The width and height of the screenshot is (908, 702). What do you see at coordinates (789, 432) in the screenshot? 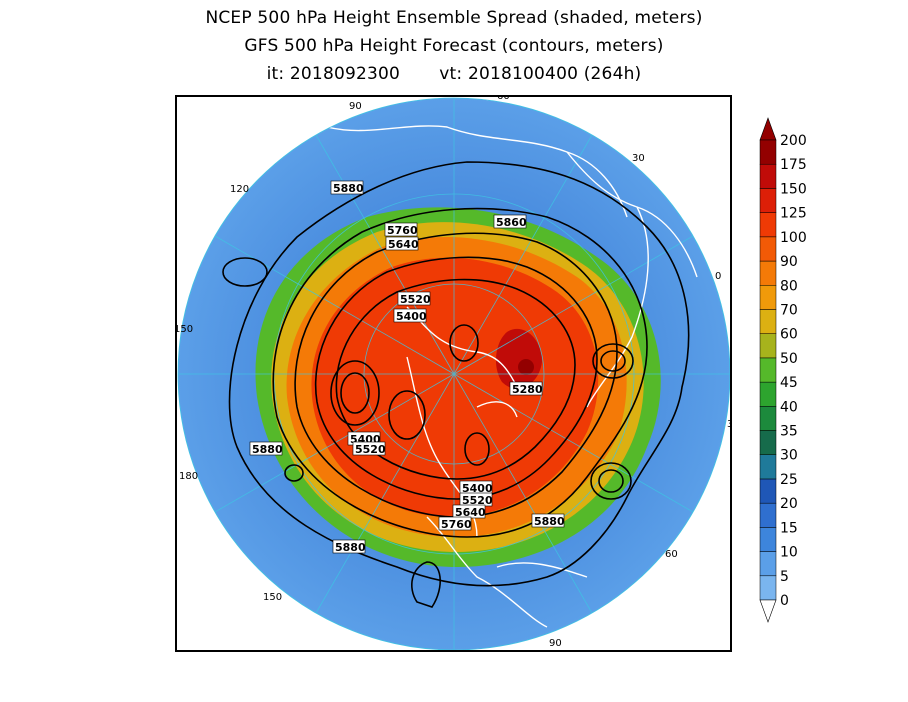
I see `colorbar-level-label: 35` at bounding box center [789, 432].